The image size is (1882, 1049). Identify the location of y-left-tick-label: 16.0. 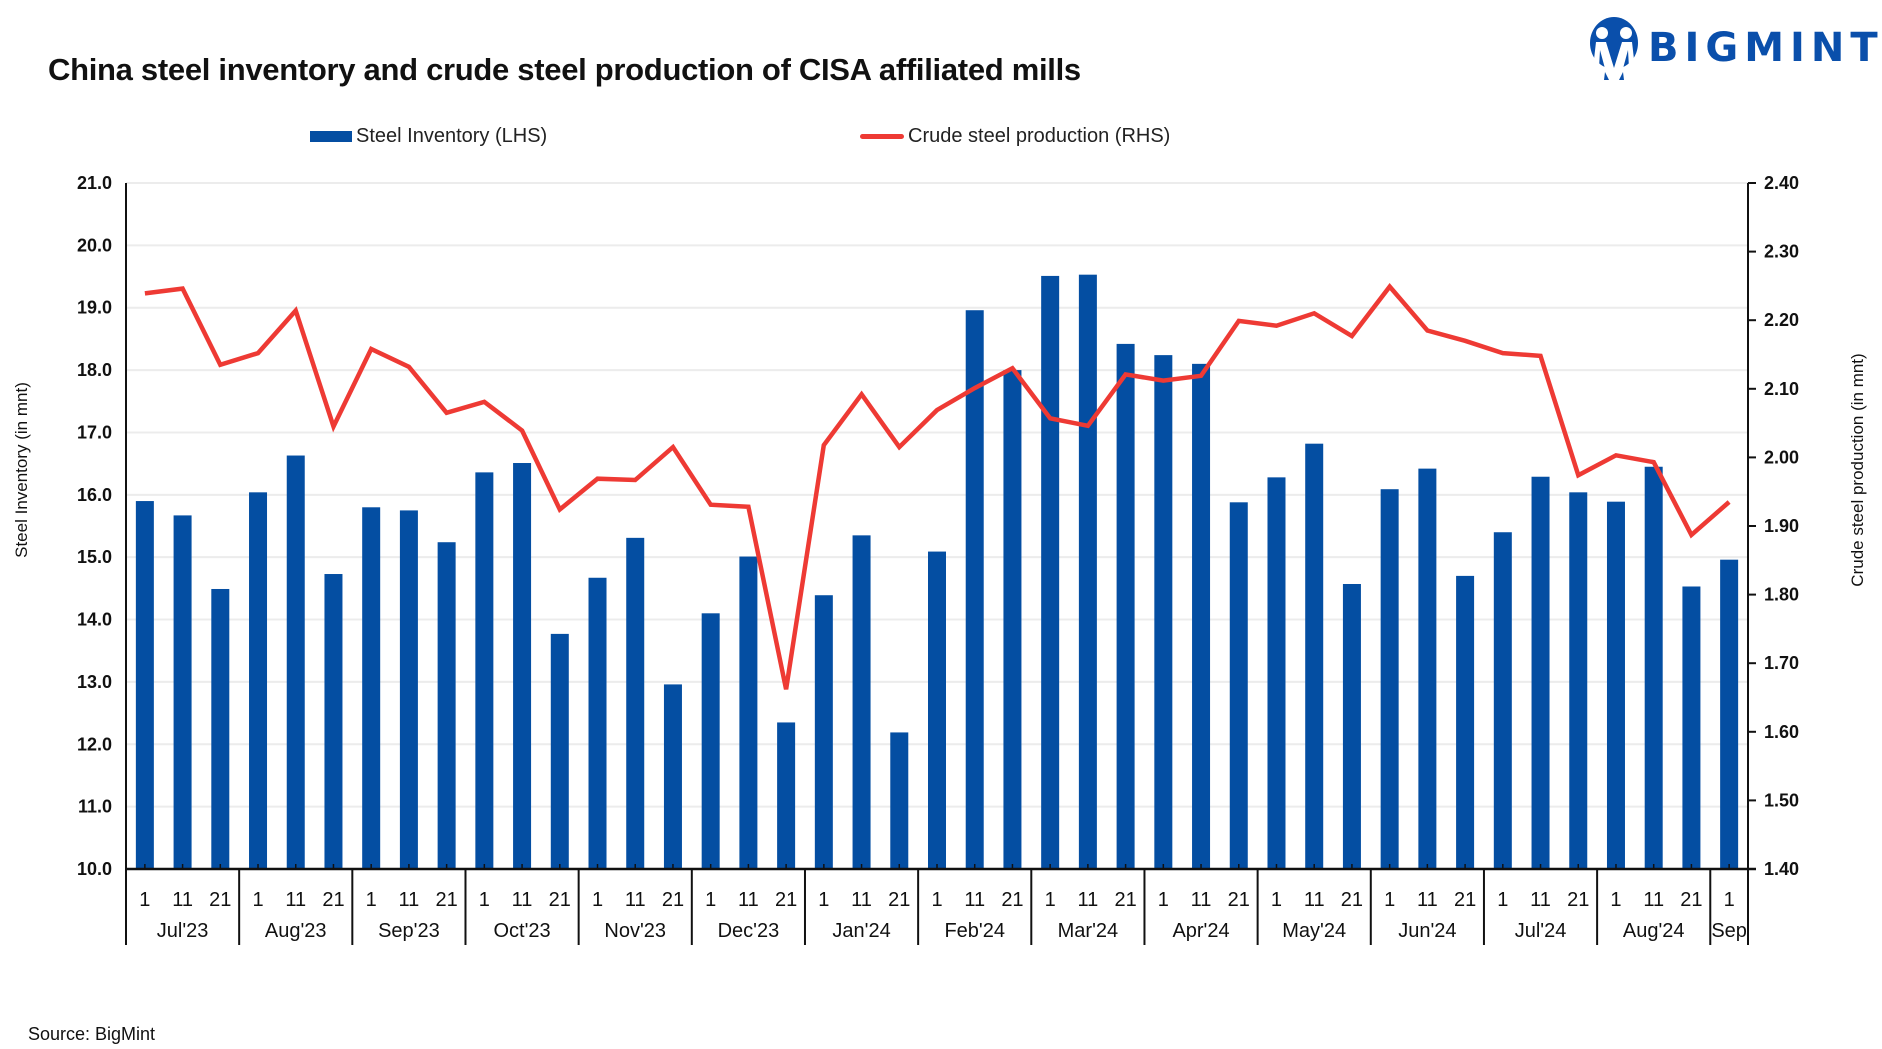
(94, 495).